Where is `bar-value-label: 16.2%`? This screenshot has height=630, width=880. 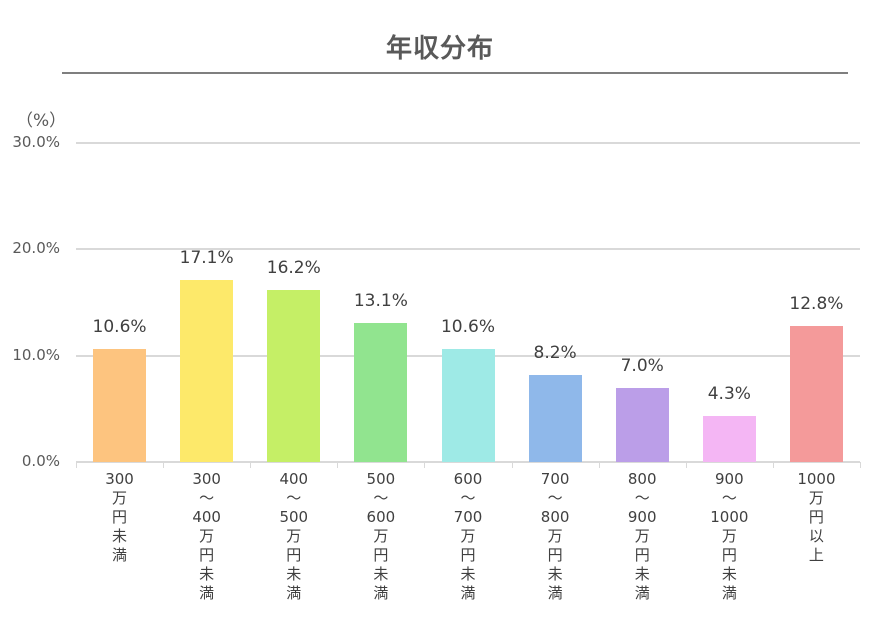
bar-value-label: 16.2% is located at coordinates (293, 267).